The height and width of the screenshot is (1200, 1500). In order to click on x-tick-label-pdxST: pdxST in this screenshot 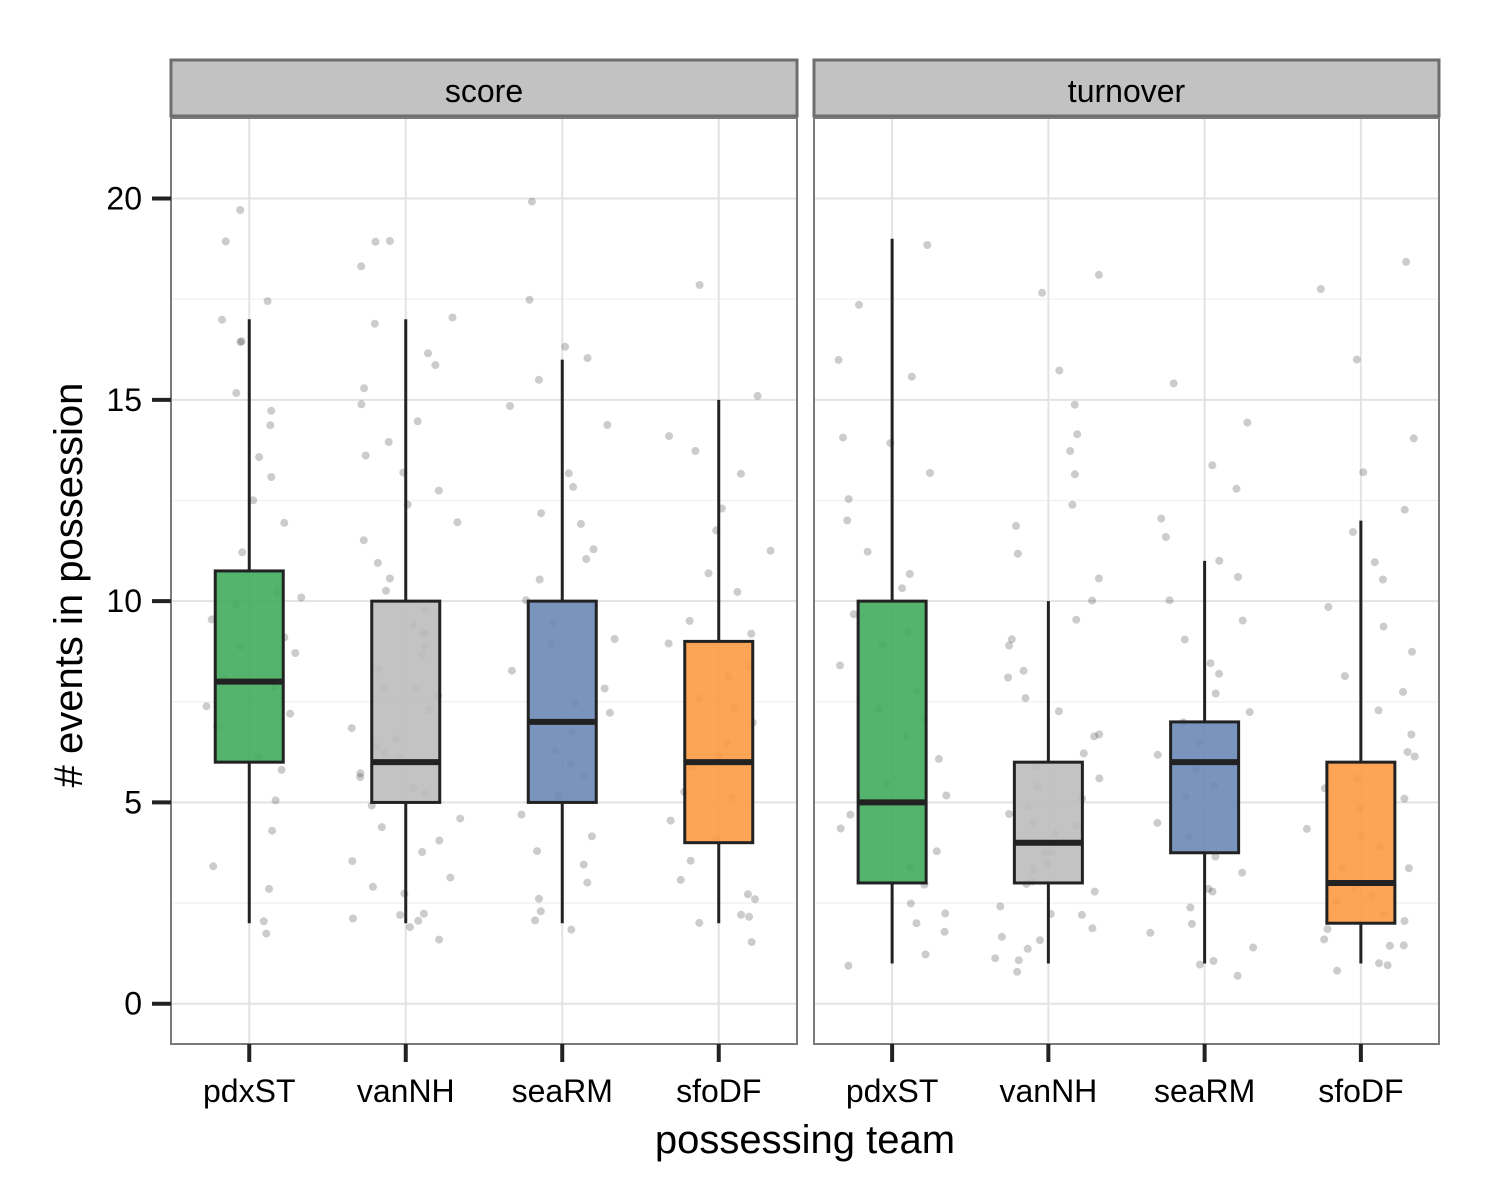, I will do `click(249, 1091)`.